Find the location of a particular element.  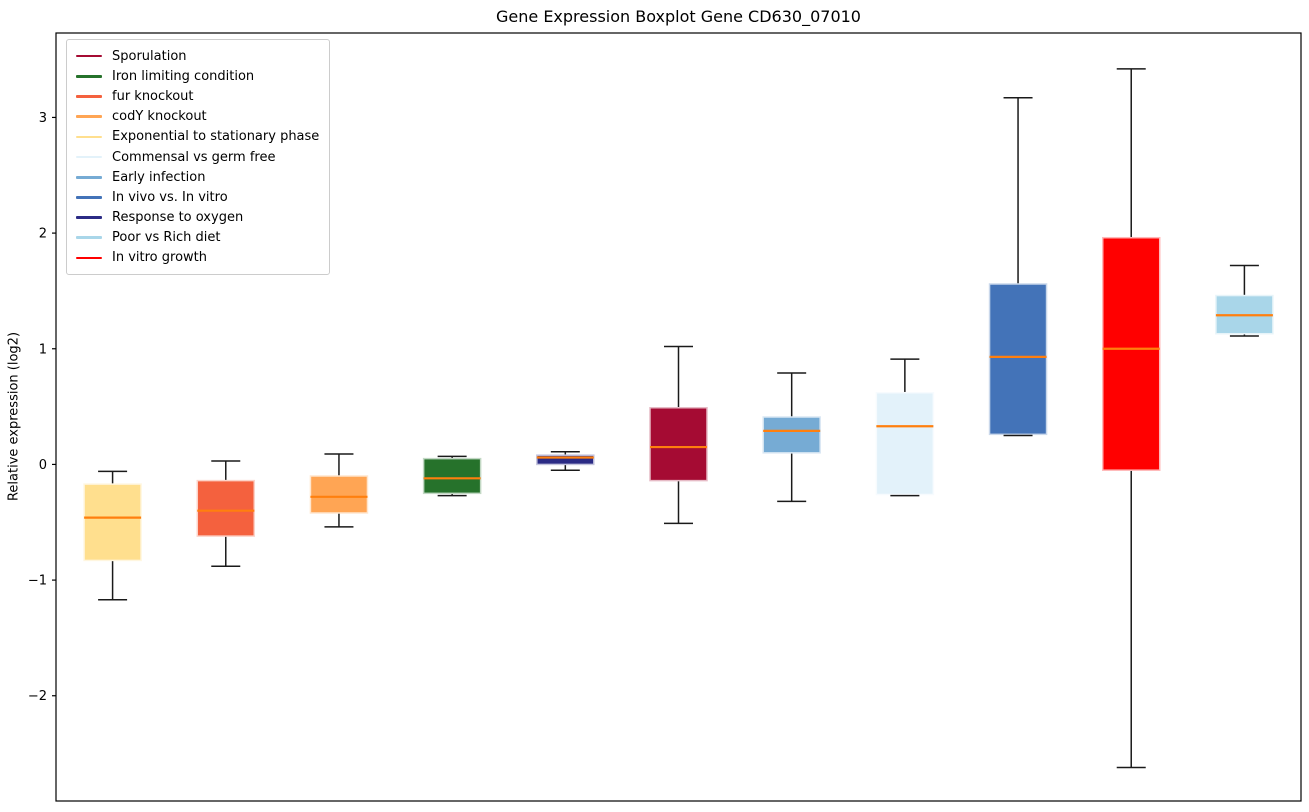

legend-item-sporulation: Sporulation is located at coordinates (197, 56).